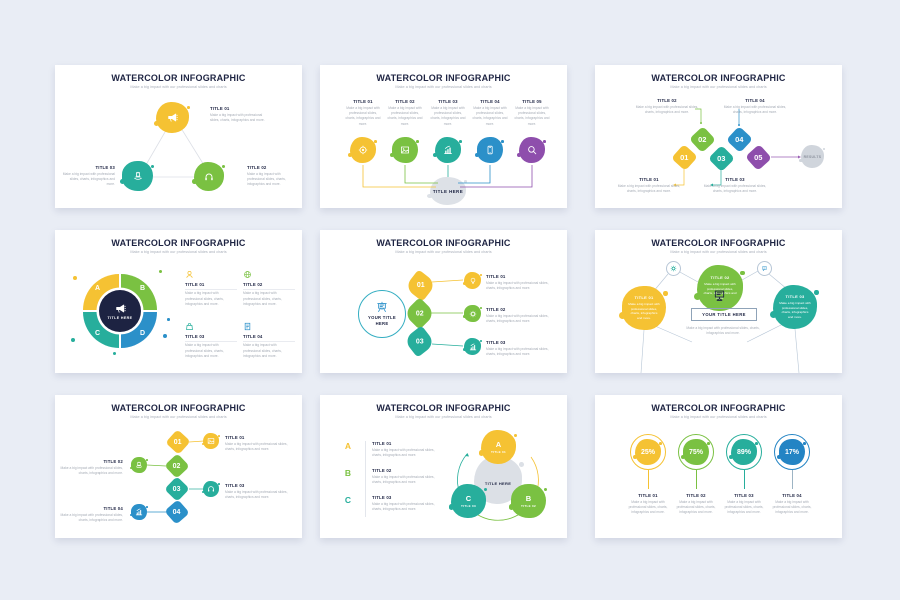 This screenshot has width=900, height=600. What do you see at coordinates (348, 500) in the screenshot?
I see `list-letter-c: C` at bounding box center [348, 500].